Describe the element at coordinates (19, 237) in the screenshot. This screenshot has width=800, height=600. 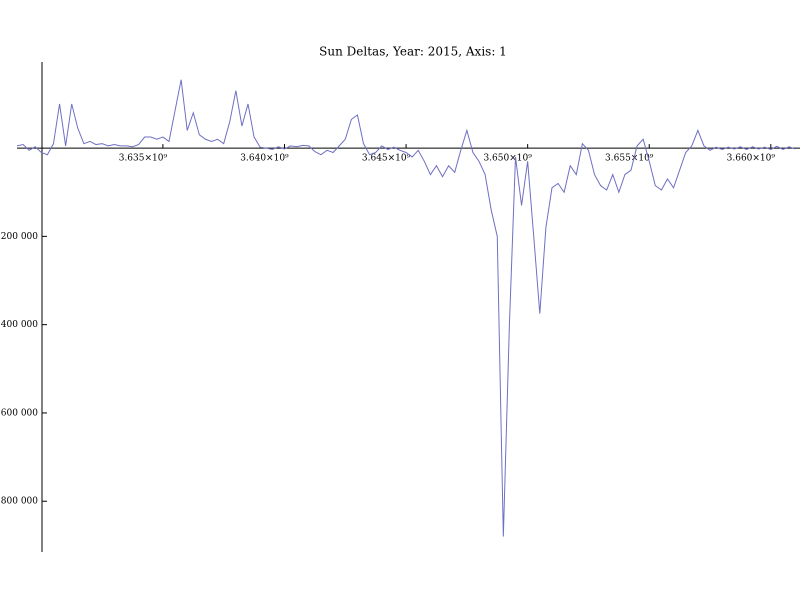
I see `y-tick-label: −200 000` at that location.